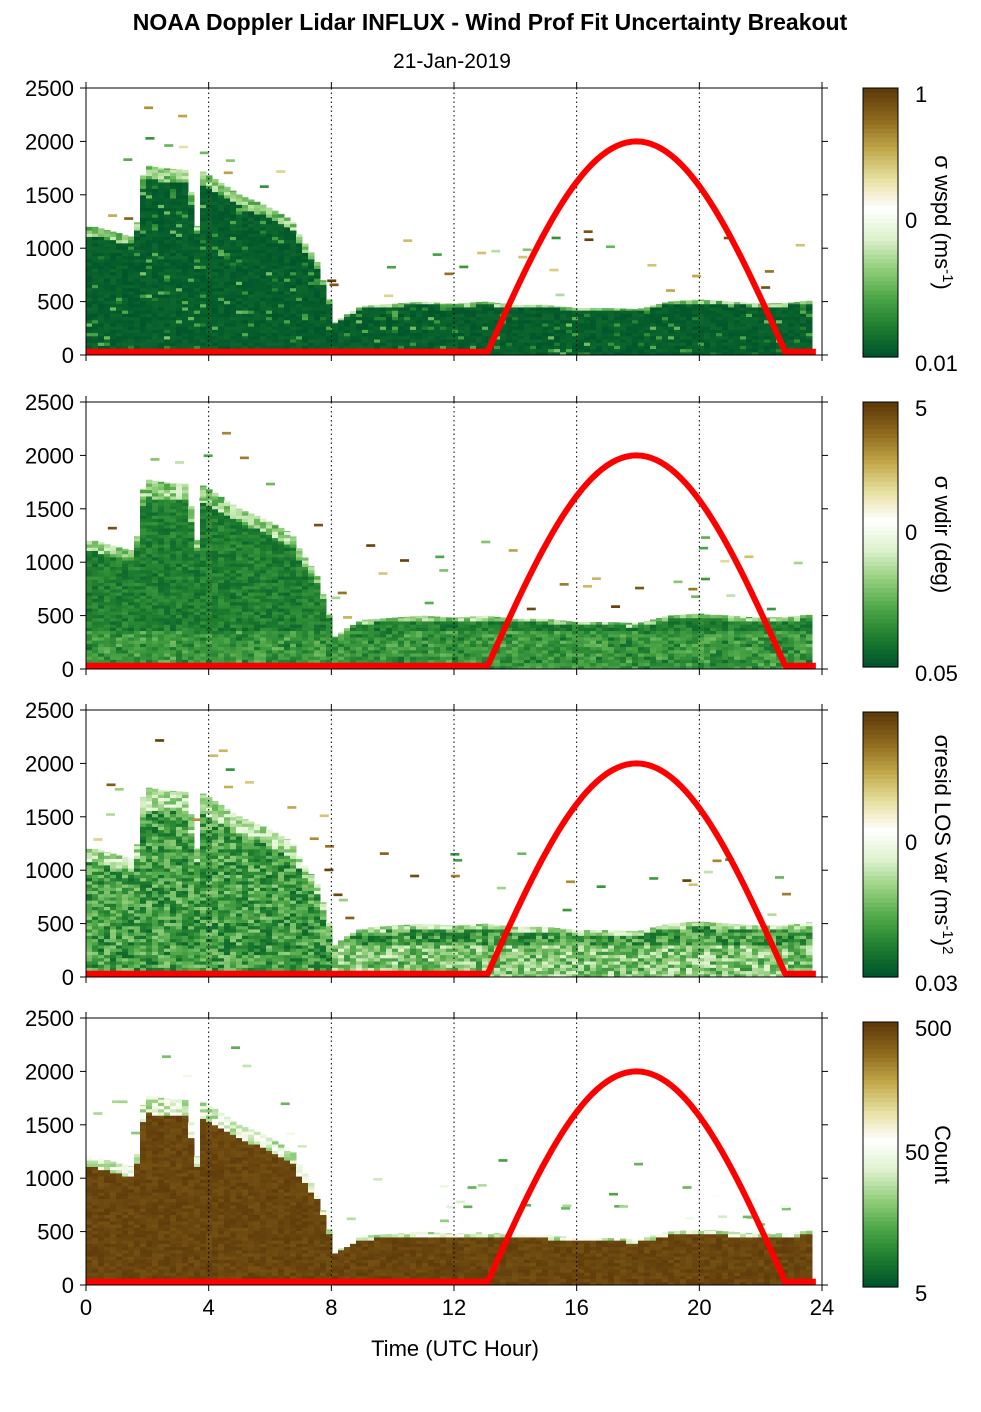  I want to click on colorbar-segment, so click(880, 337).